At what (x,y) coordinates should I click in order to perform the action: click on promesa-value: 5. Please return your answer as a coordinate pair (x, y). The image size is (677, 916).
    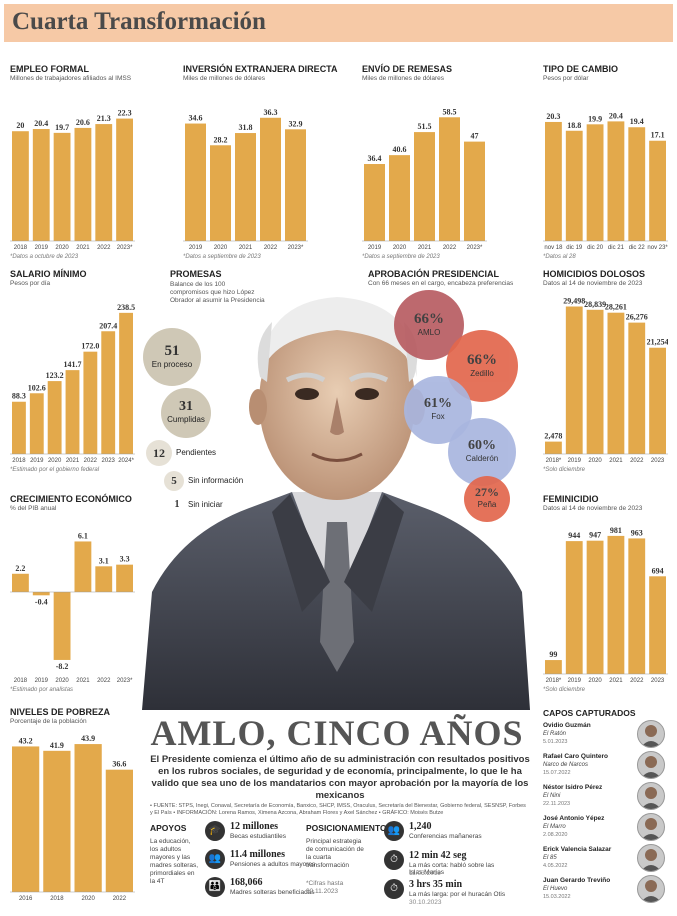
    Looking at the image, I should click on (174, 481).